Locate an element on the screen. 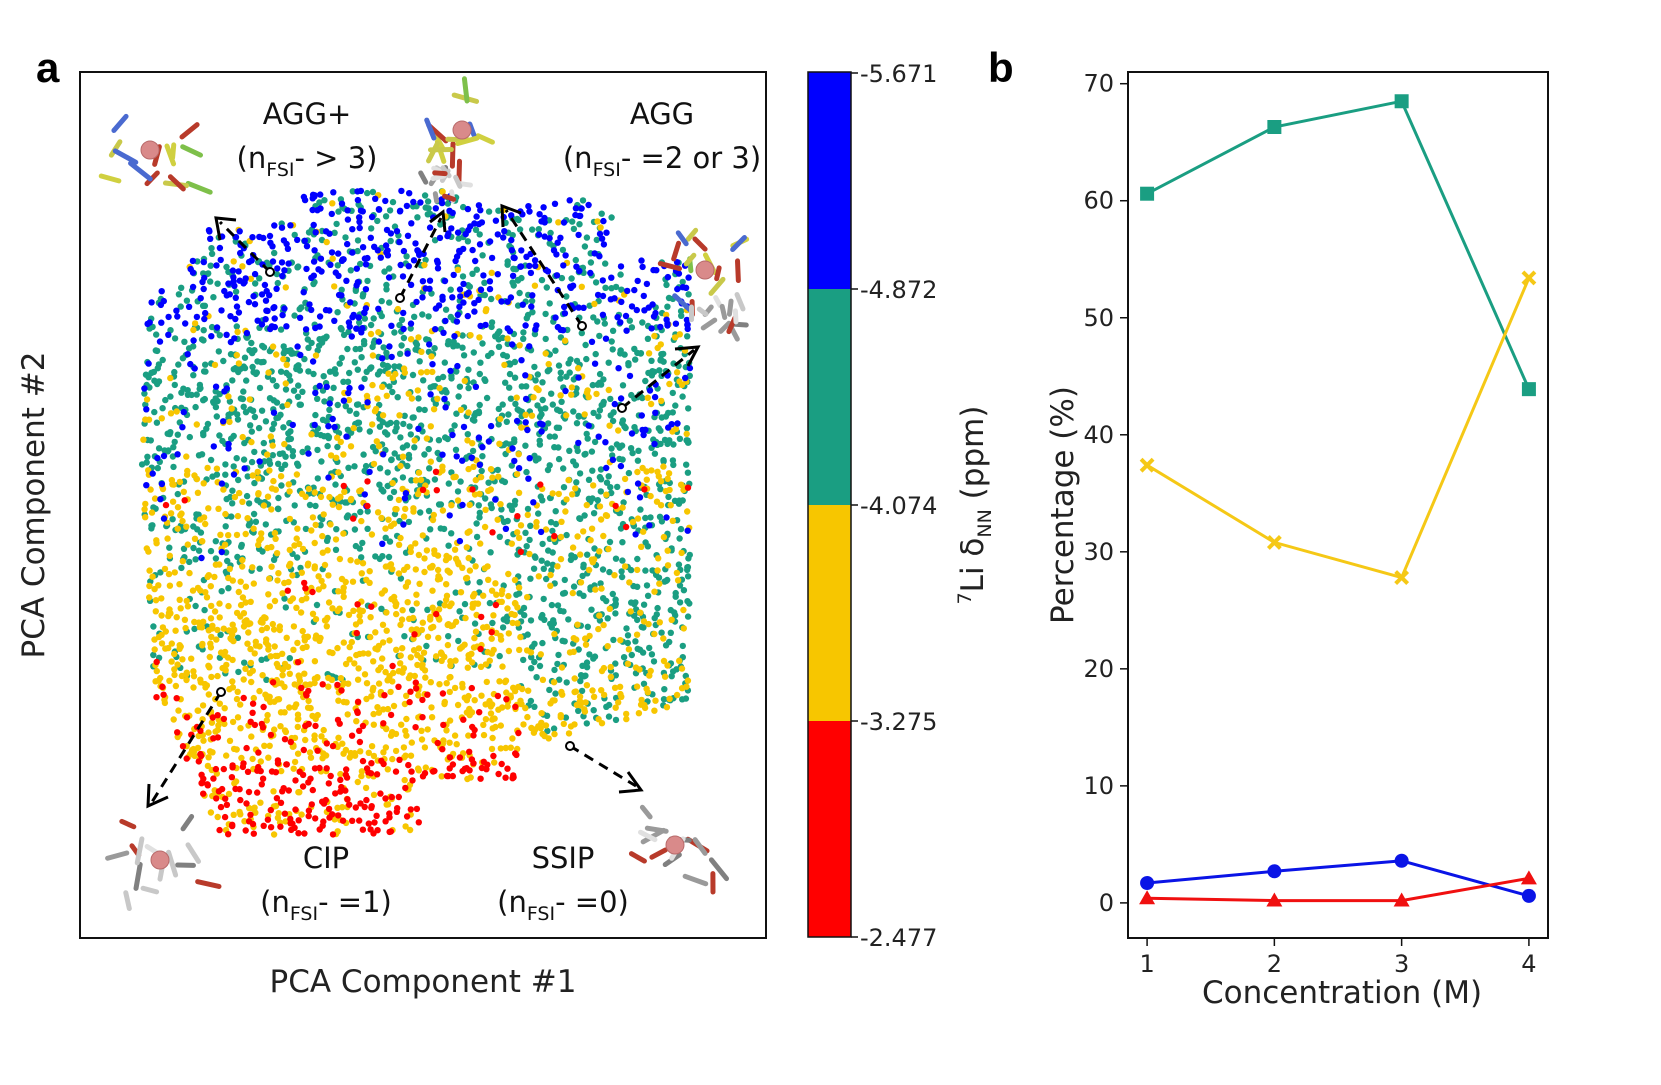 The image size is (1661, 1085). series-line is located at coordinates (1338, 244).